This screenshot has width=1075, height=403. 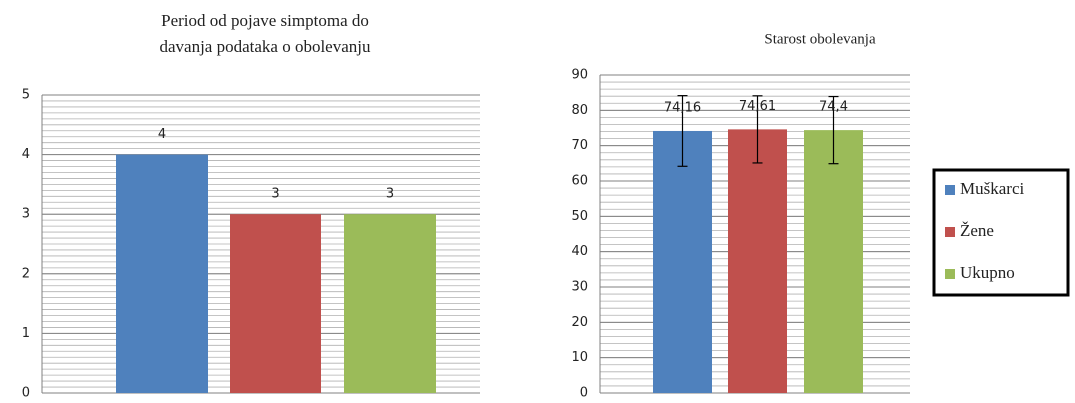 What do you see at coordinates (579, 181) in the screenshot?
I see `y-tick-label: 60` at bounding box center [579, 181].